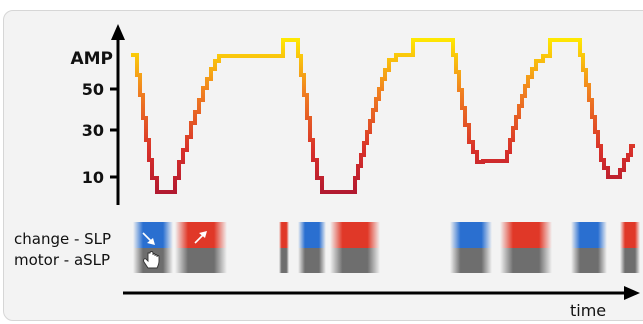 The image size is (643, 324). Describe the element at coordinates (200, 237) in the screenshot. I see `arrow-up-right-icon` at that location.